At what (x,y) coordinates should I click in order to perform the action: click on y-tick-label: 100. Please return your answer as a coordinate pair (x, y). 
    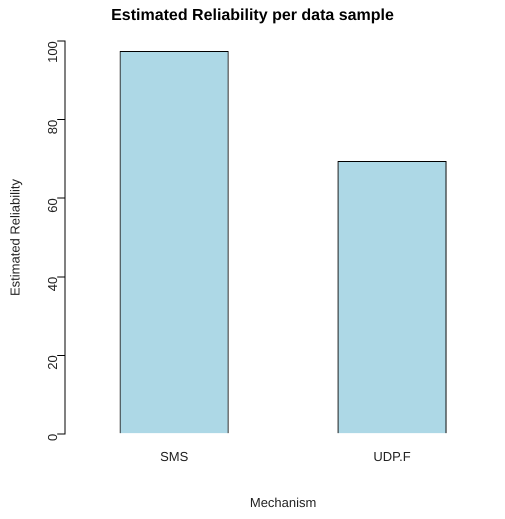
    Looking at the image, I should click on (52, 52).